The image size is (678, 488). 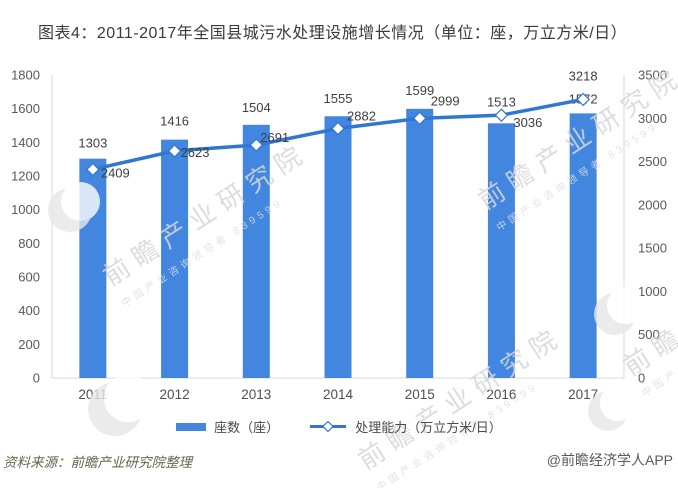 I want to click on bar-2017, so click(x=583, y=245).